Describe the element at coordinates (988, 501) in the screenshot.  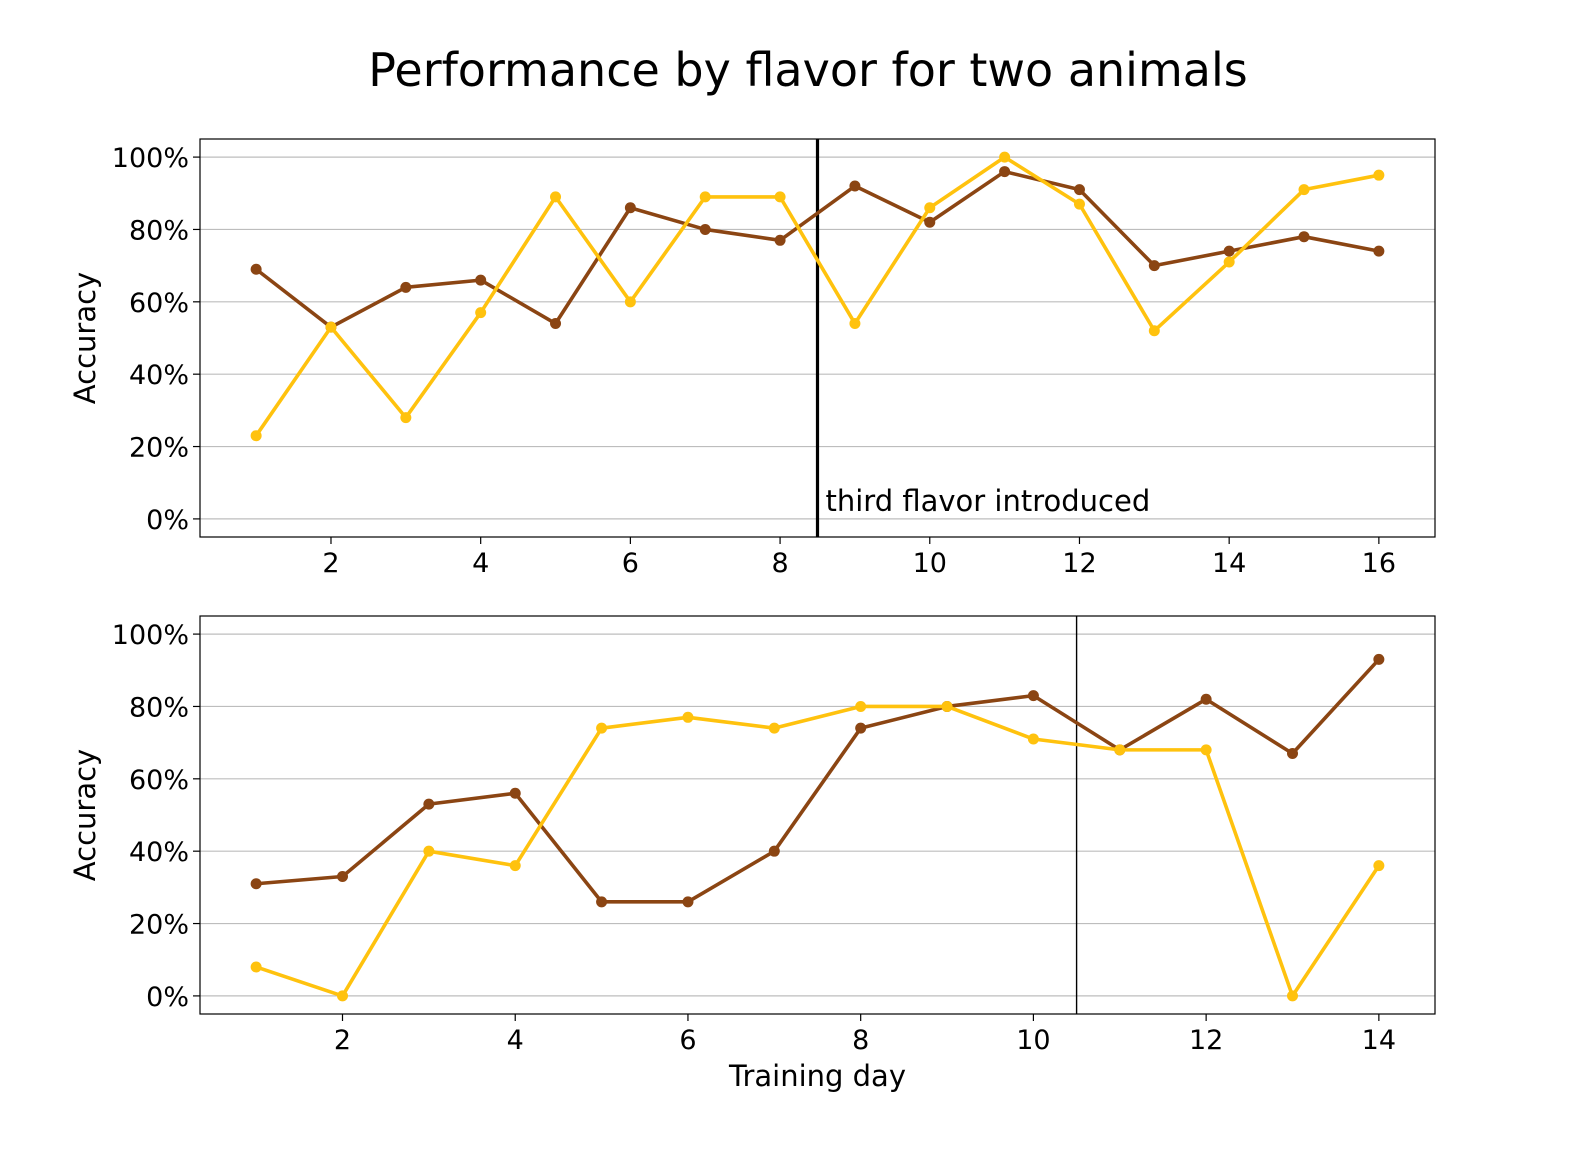
I see `vline-annotation: third flavor introduced` at that location.